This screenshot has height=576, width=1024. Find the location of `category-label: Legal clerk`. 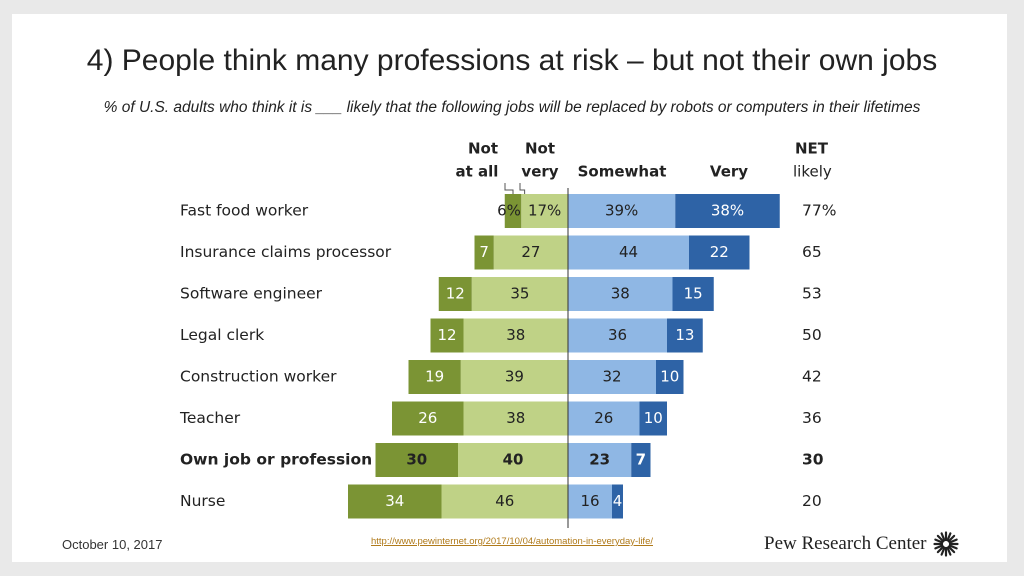

category-label: Legal clerk is located at coordinates (222, 335).